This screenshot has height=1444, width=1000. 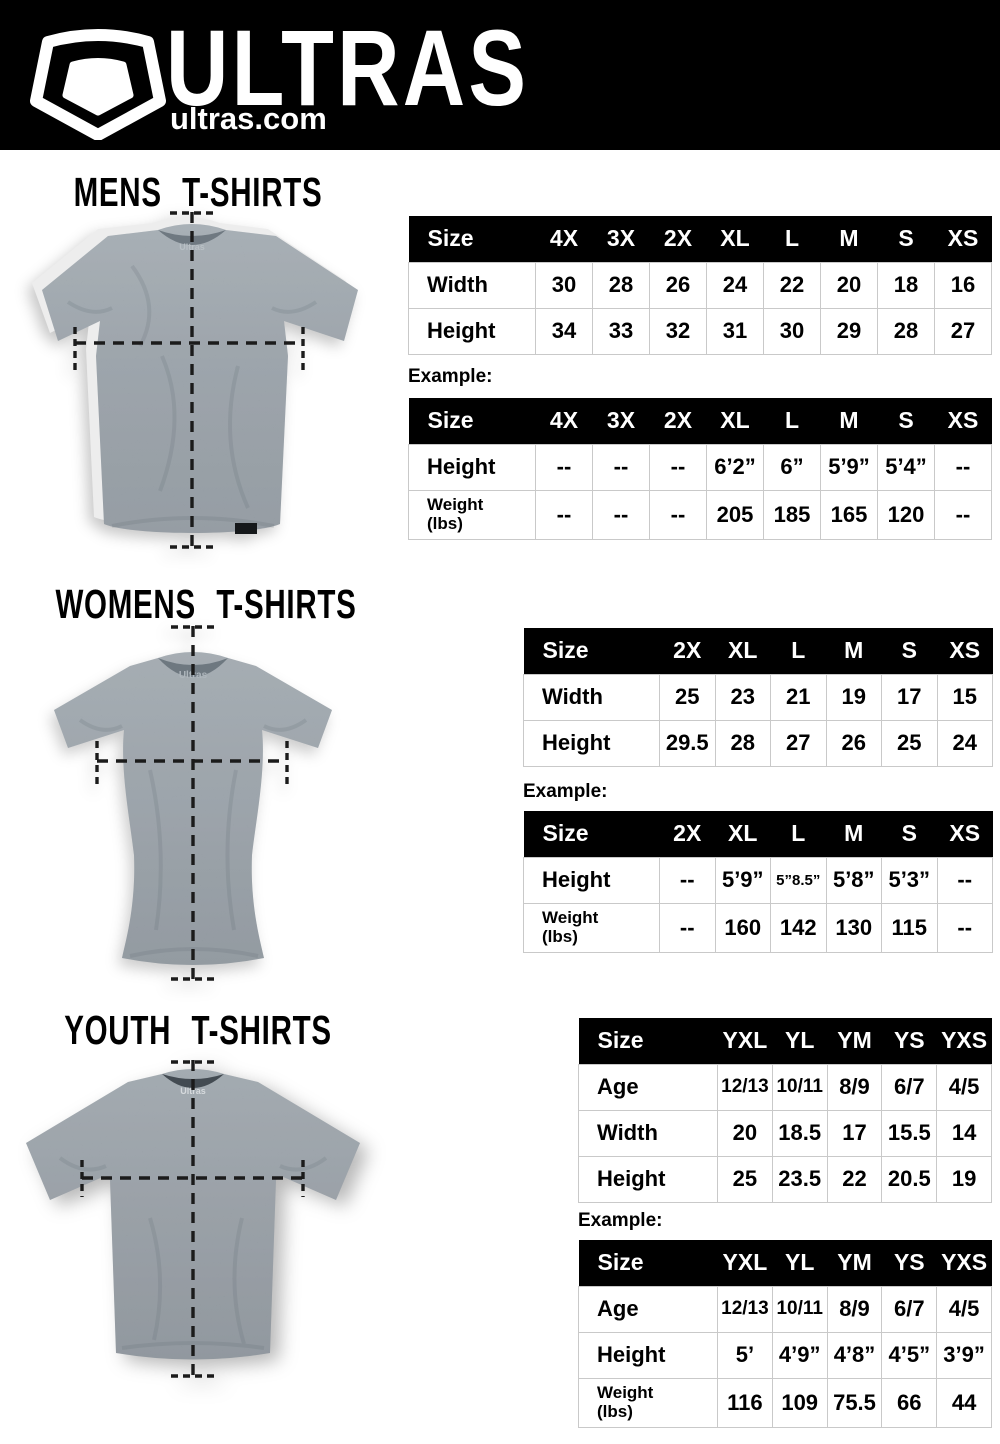 What do you see at coordinates (964, 1133) in the screenshot?
I see `value-cell: 14` at bounding box center [964, 1133].